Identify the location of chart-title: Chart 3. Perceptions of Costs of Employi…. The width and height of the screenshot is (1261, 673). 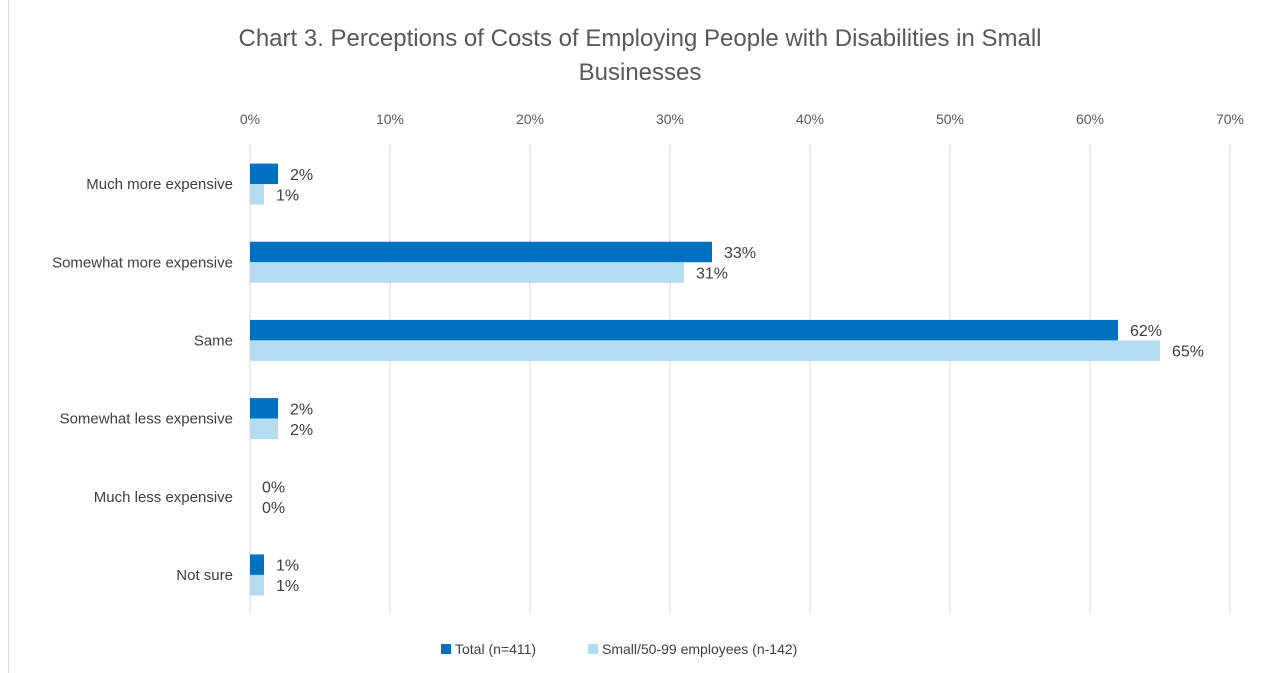
(639, 55).